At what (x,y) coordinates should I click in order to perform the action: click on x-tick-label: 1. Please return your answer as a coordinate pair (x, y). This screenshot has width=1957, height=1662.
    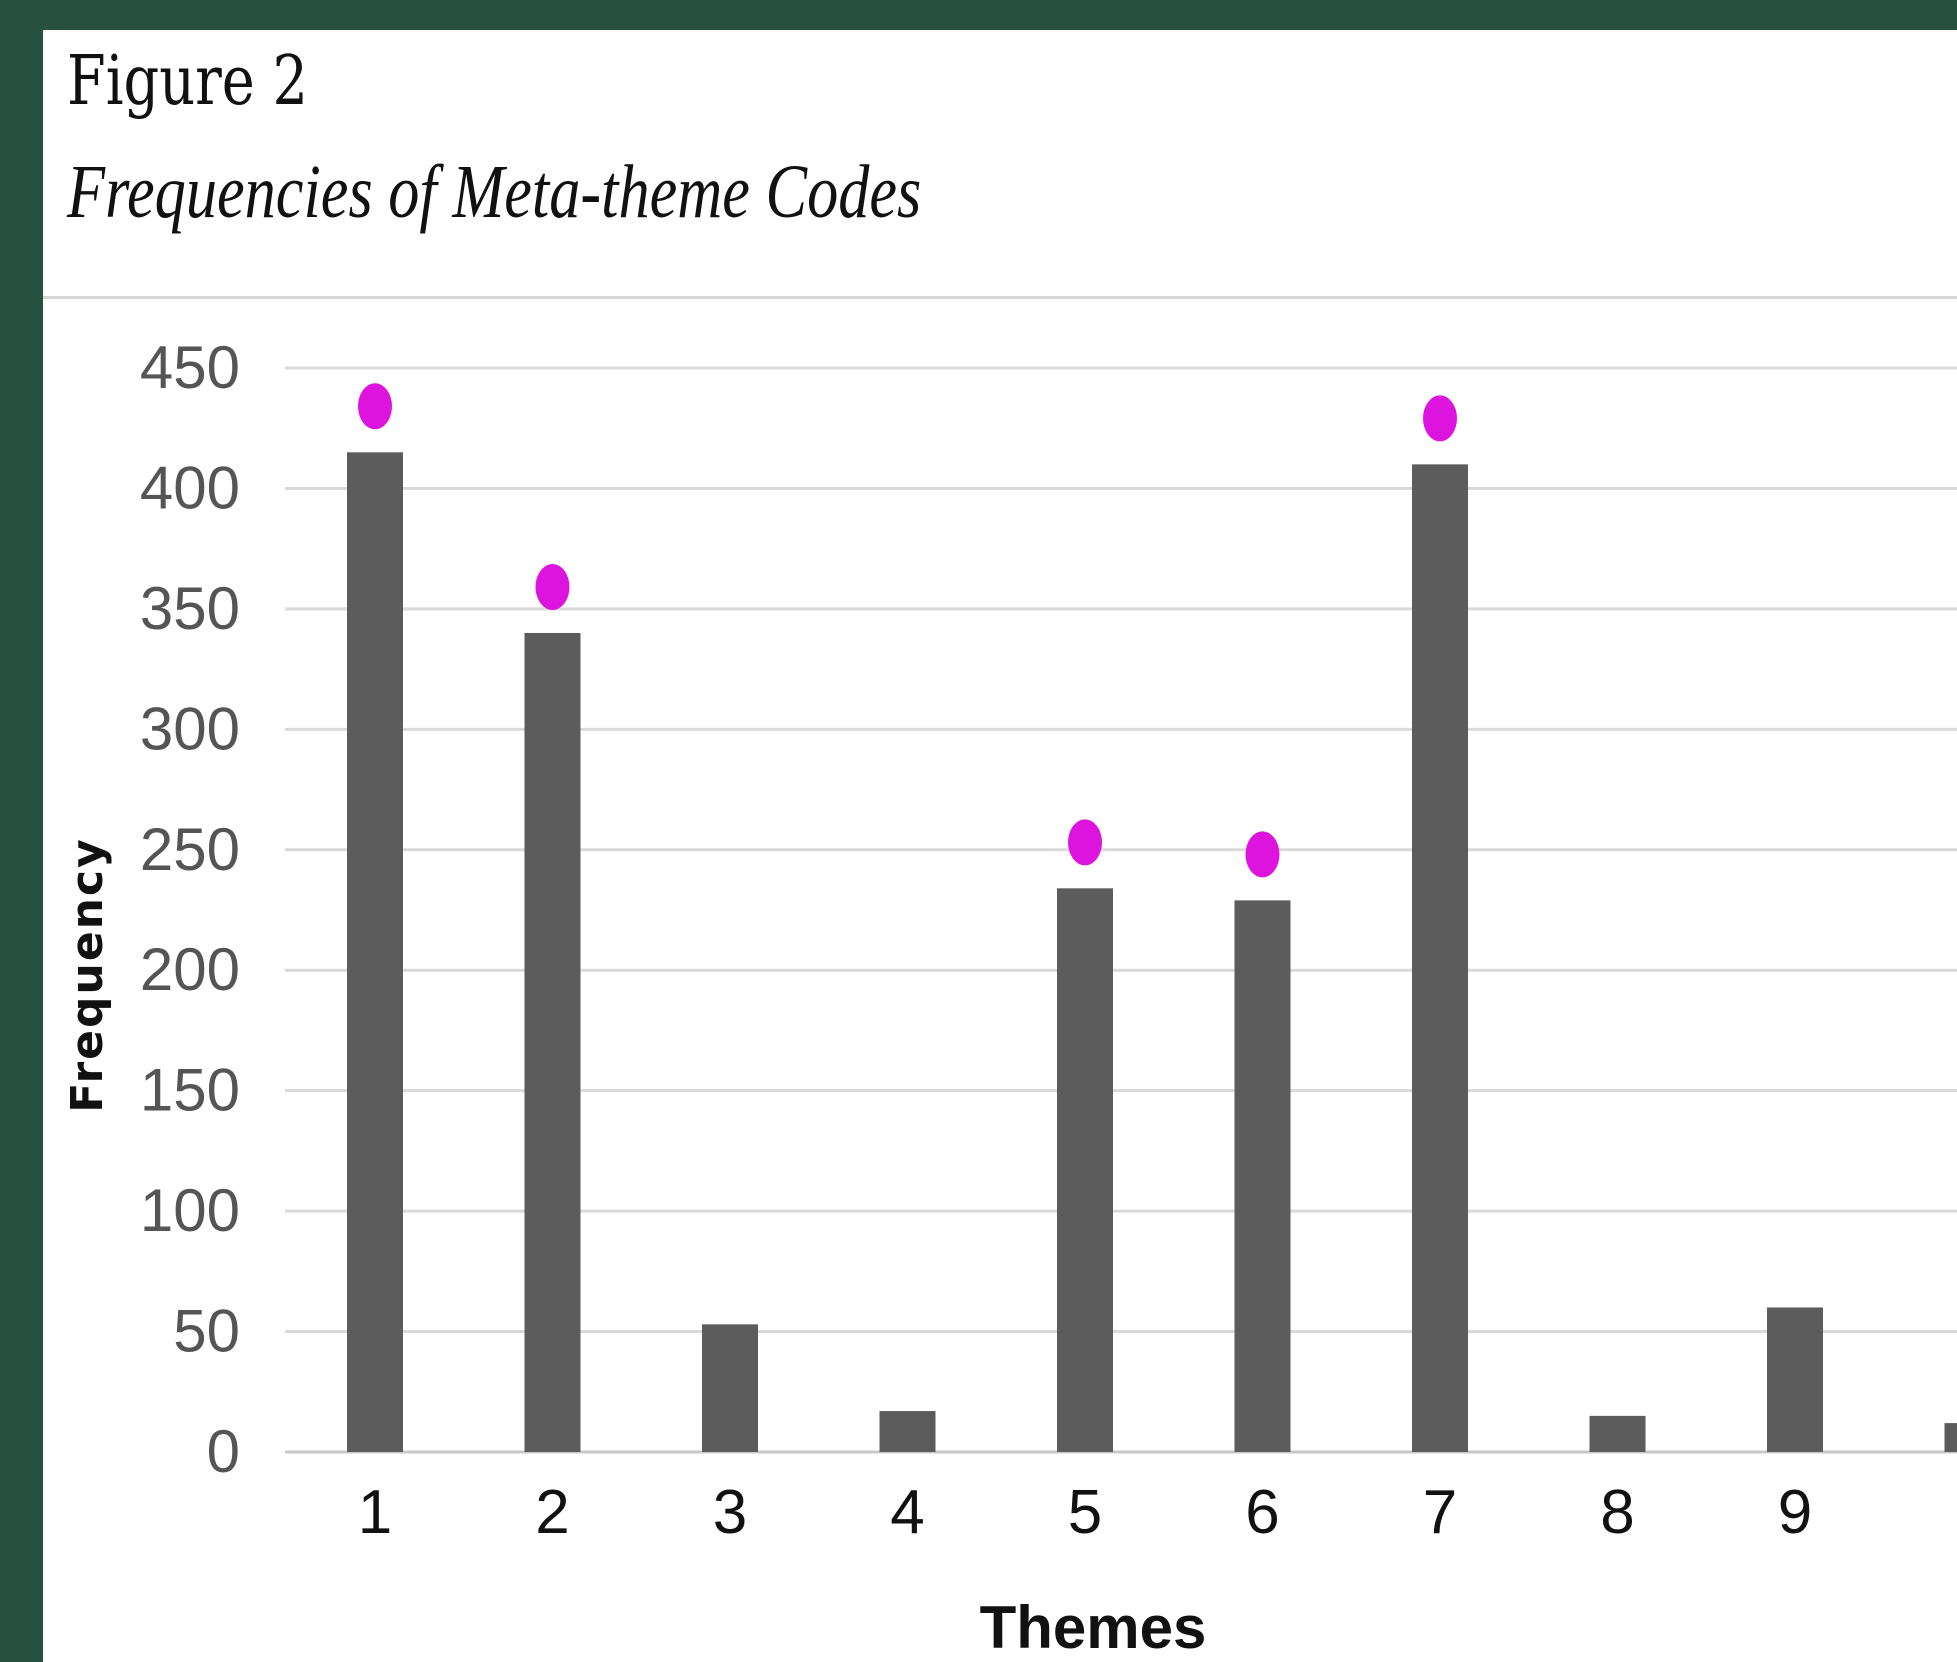
    Looking at the image, I should click on (375, 1512).